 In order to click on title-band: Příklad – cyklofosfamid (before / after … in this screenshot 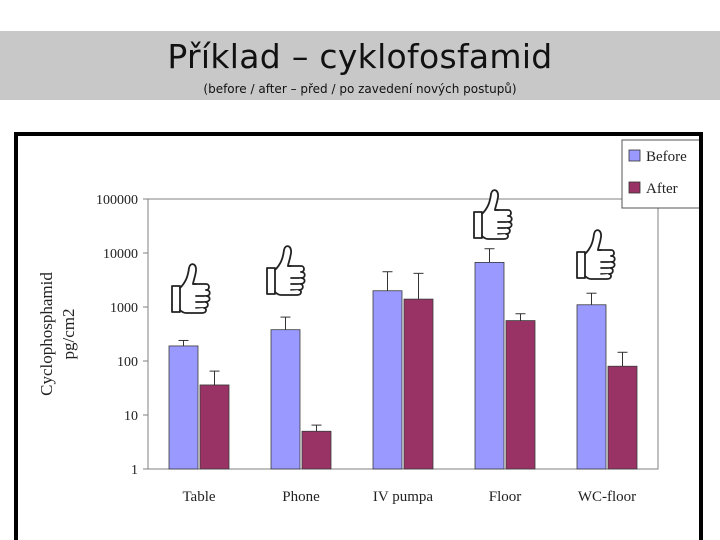, I will do `click(360, 65)`.